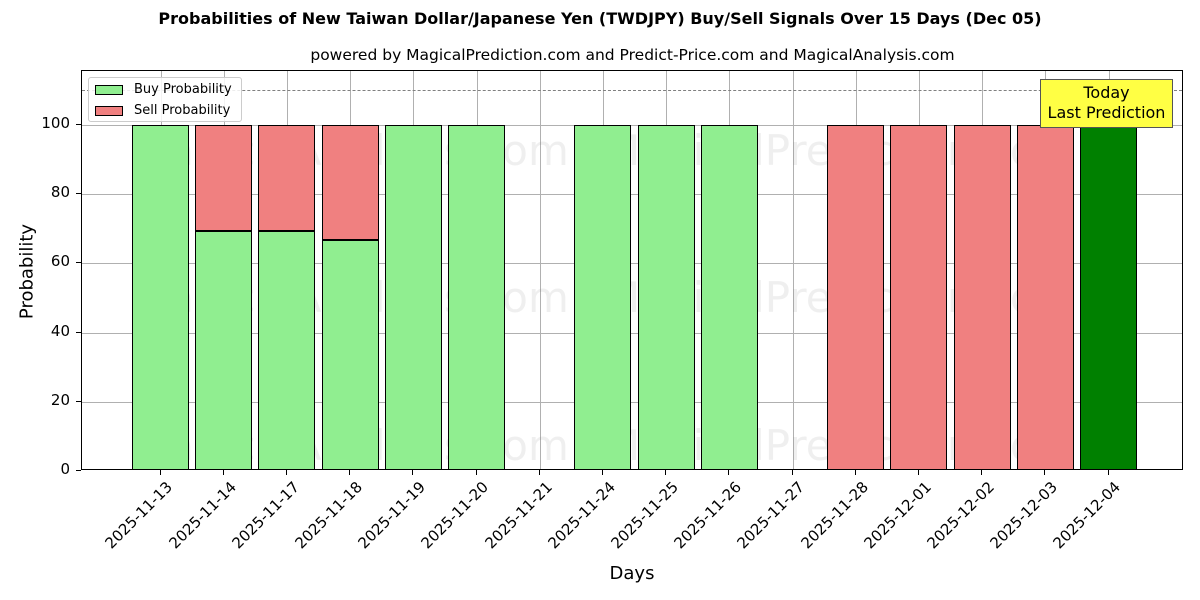 The width and height of the screenshot is (1200, 600). What do you see at coordinates (202, 515) in the screenshot?
I see `x-tick-label: 2025-11-14` at bounding box center [202, 515].